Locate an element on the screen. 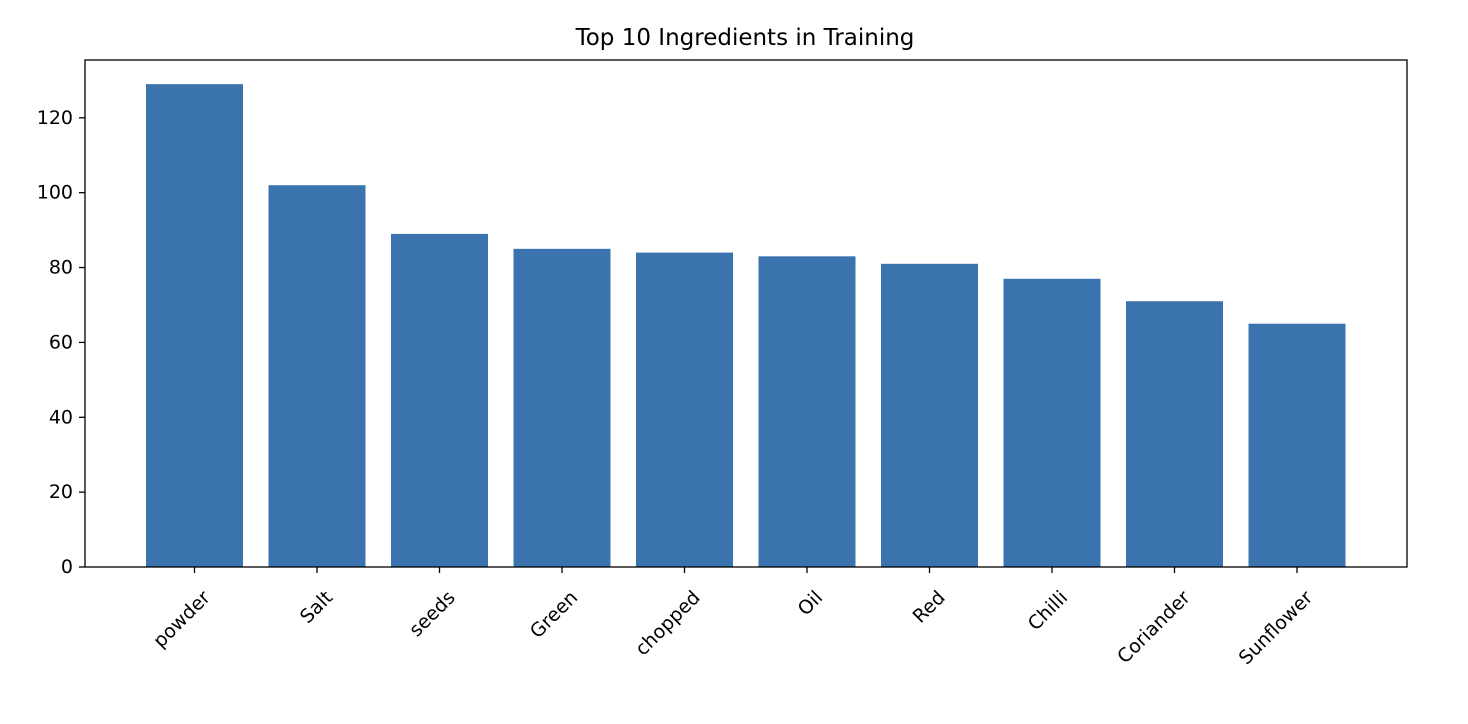 The width and height of the screenshot is (1468, 724). x-tick-label: Sunflower is located at coordinates (1276, 627).